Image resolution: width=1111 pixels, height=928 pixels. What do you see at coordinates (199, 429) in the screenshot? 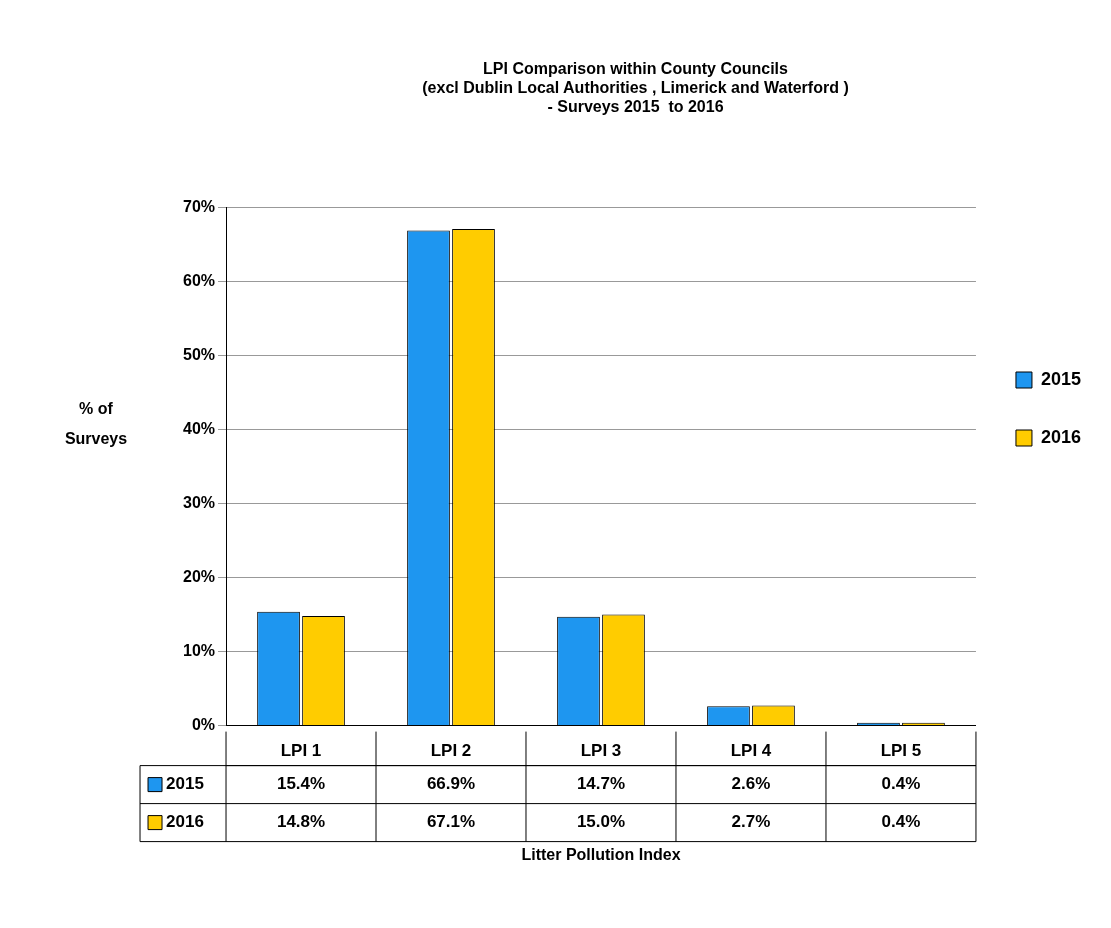
I see `y-tick-label: 40%` at bounding box center [199, 429].